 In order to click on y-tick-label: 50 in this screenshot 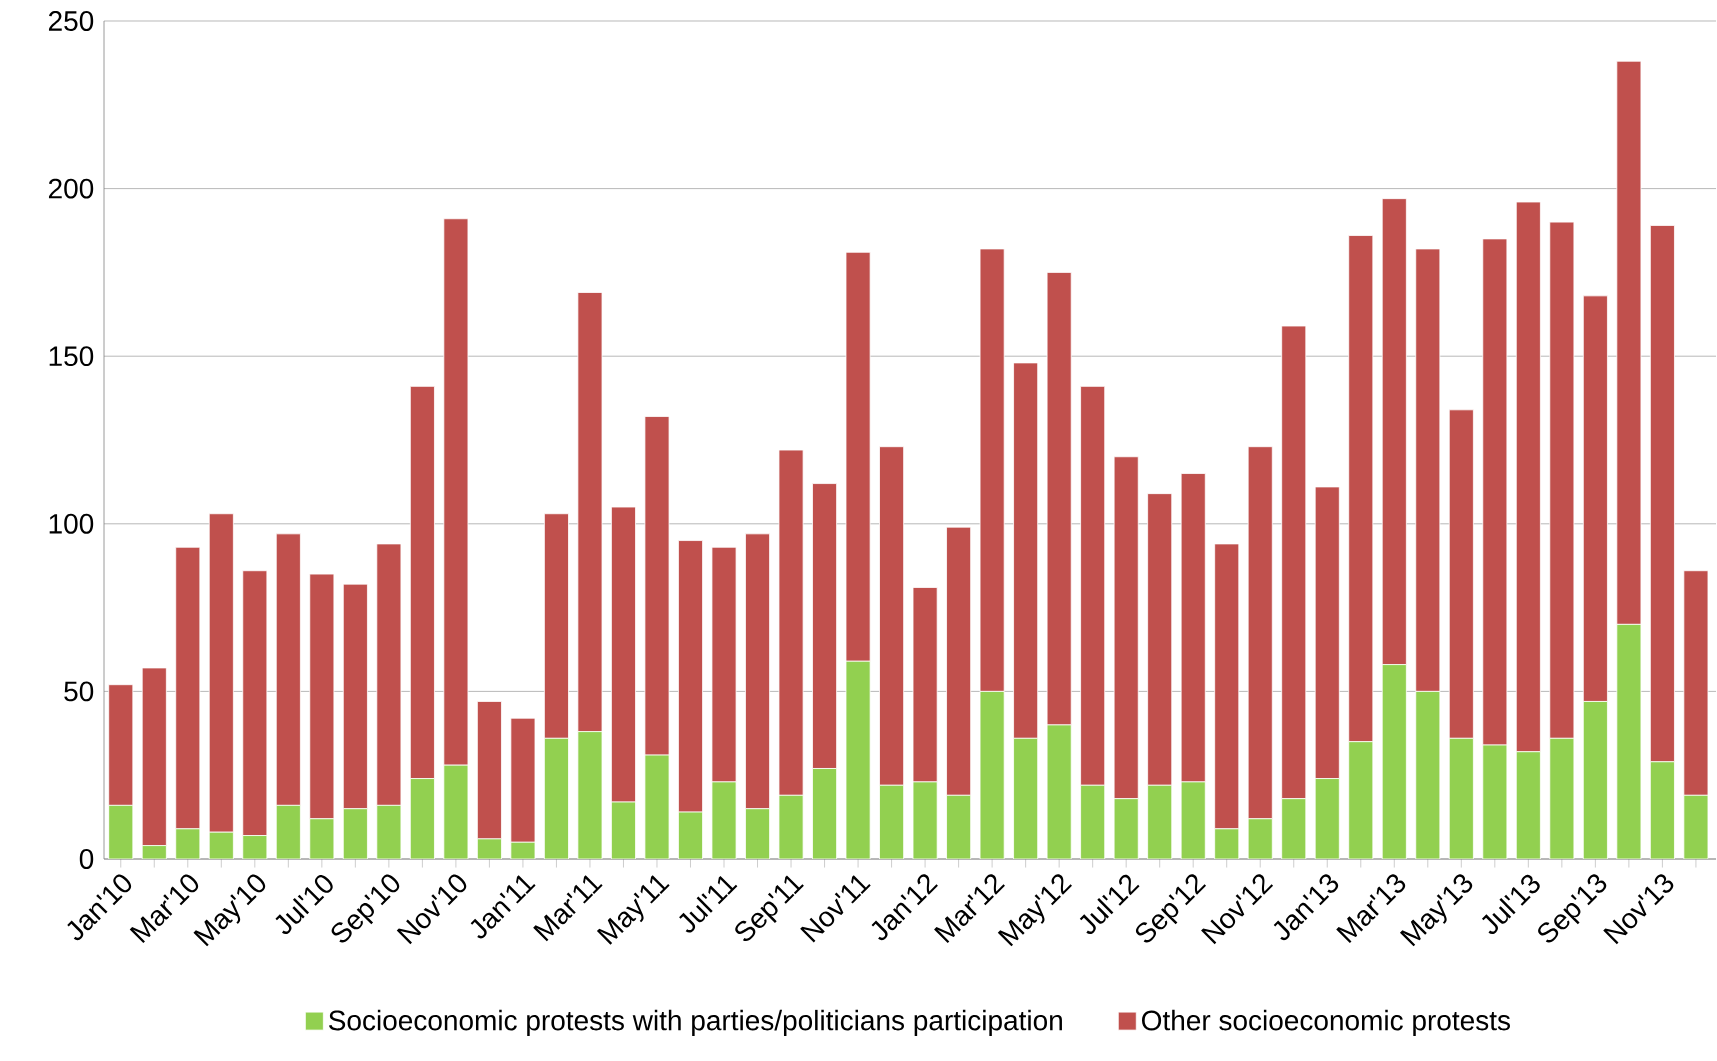, I will do `click(79, 691)`.